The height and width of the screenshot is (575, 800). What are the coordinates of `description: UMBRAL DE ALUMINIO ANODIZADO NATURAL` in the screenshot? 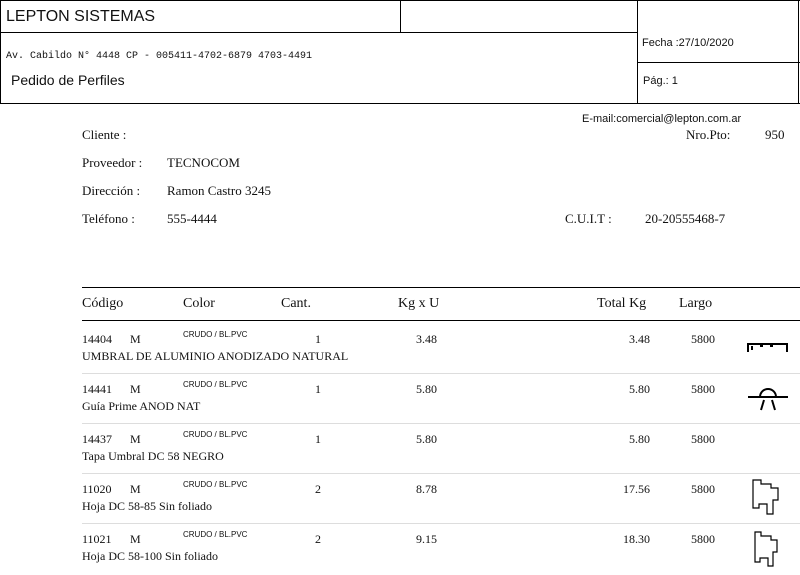 It's located at (215, 356).